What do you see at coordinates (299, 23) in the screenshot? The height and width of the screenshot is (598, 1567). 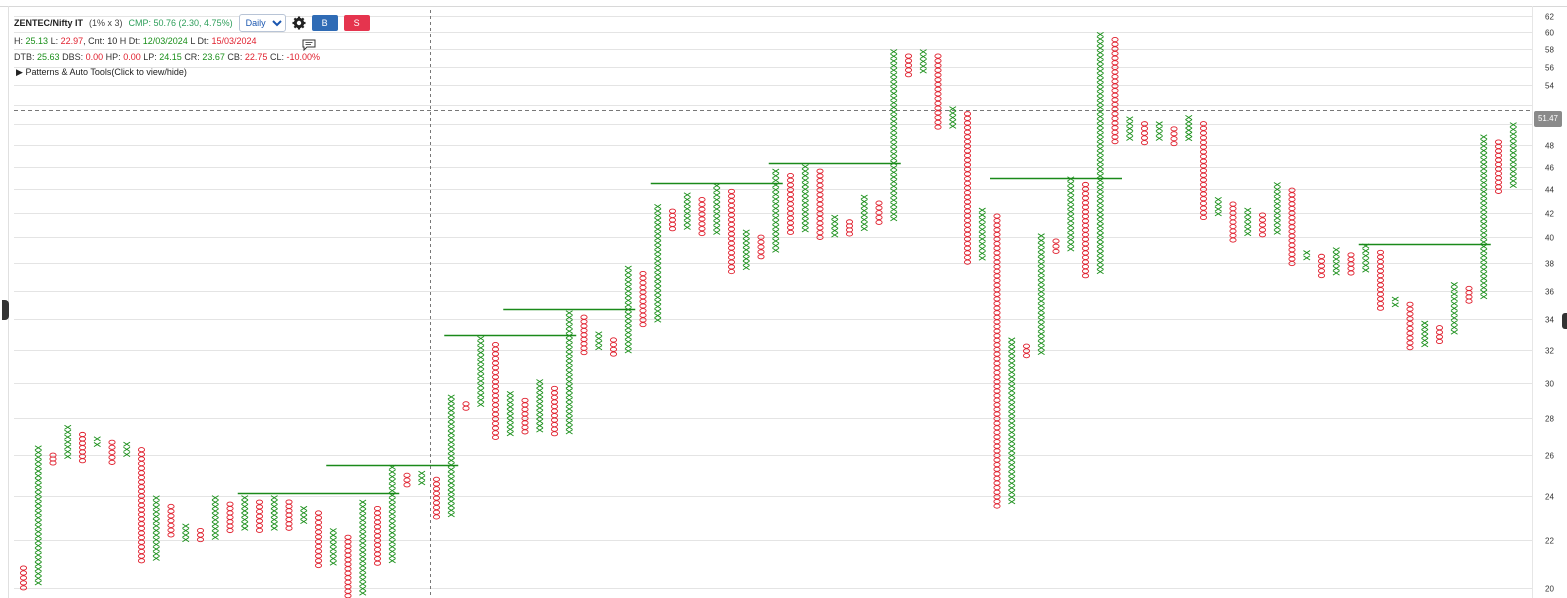 I see `gear-icon` at bounding box center [299, 23].